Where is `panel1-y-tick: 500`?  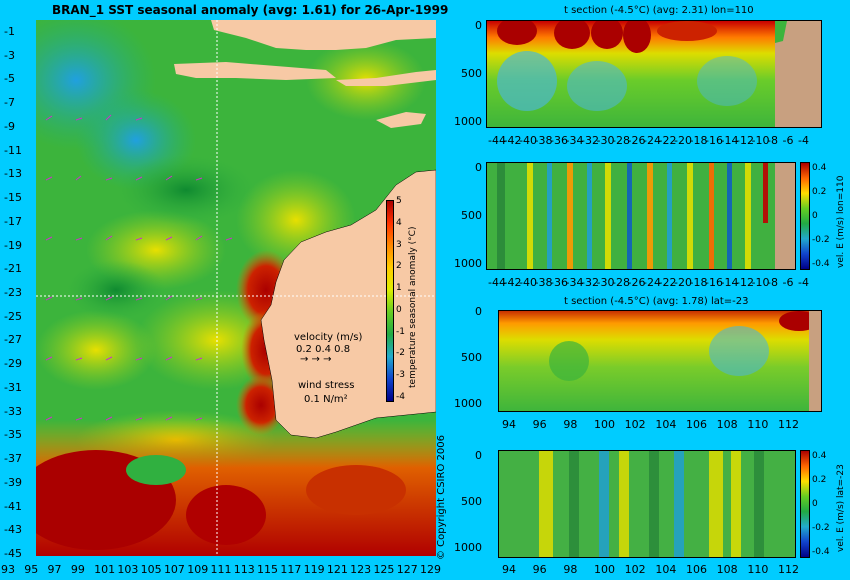 panel1-y-tick: 500 is located at coordinates (471, 73).